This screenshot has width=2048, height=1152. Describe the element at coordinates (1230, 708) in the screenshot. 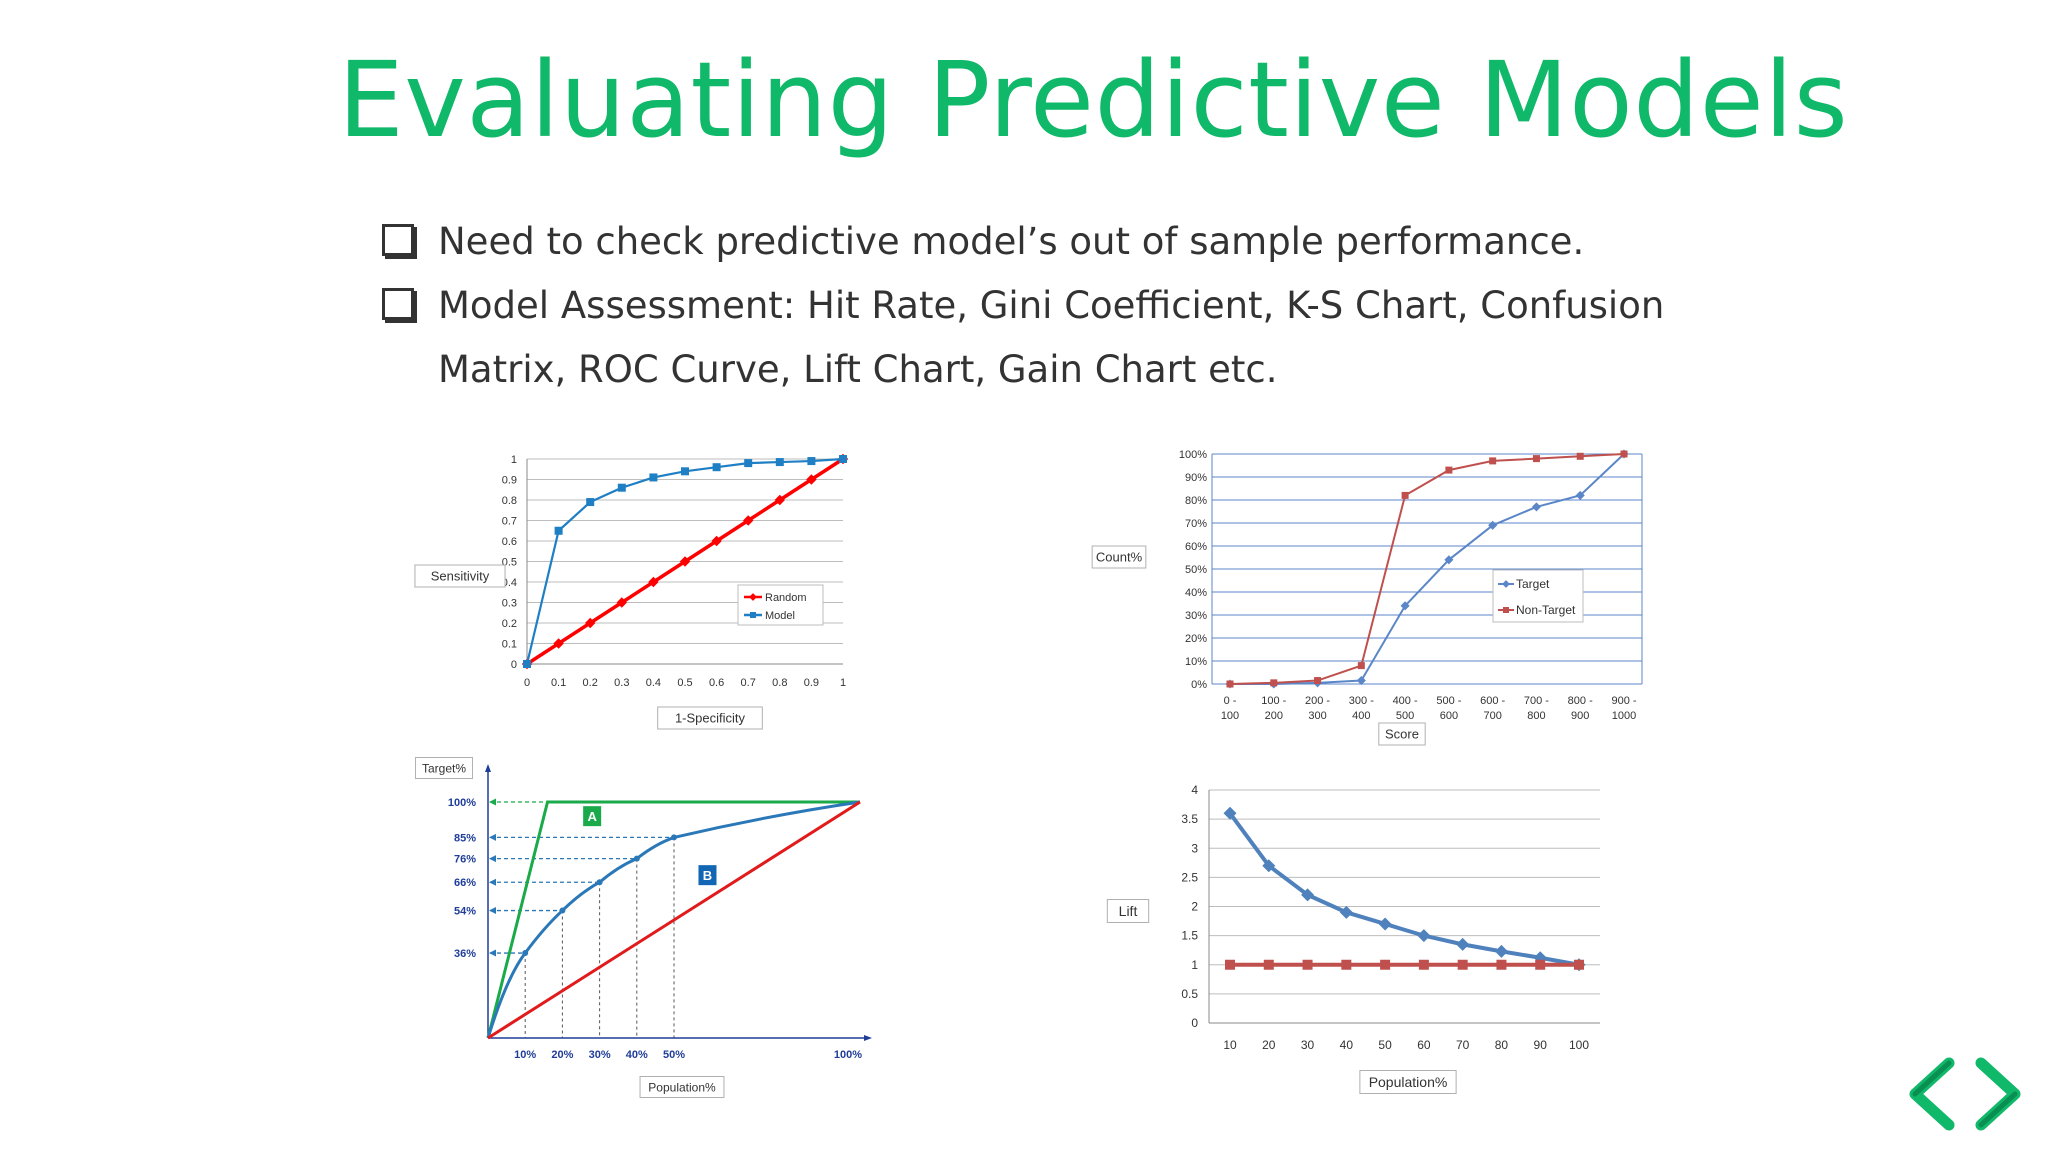

I see `x-tick-label: 0 -100` at that location.